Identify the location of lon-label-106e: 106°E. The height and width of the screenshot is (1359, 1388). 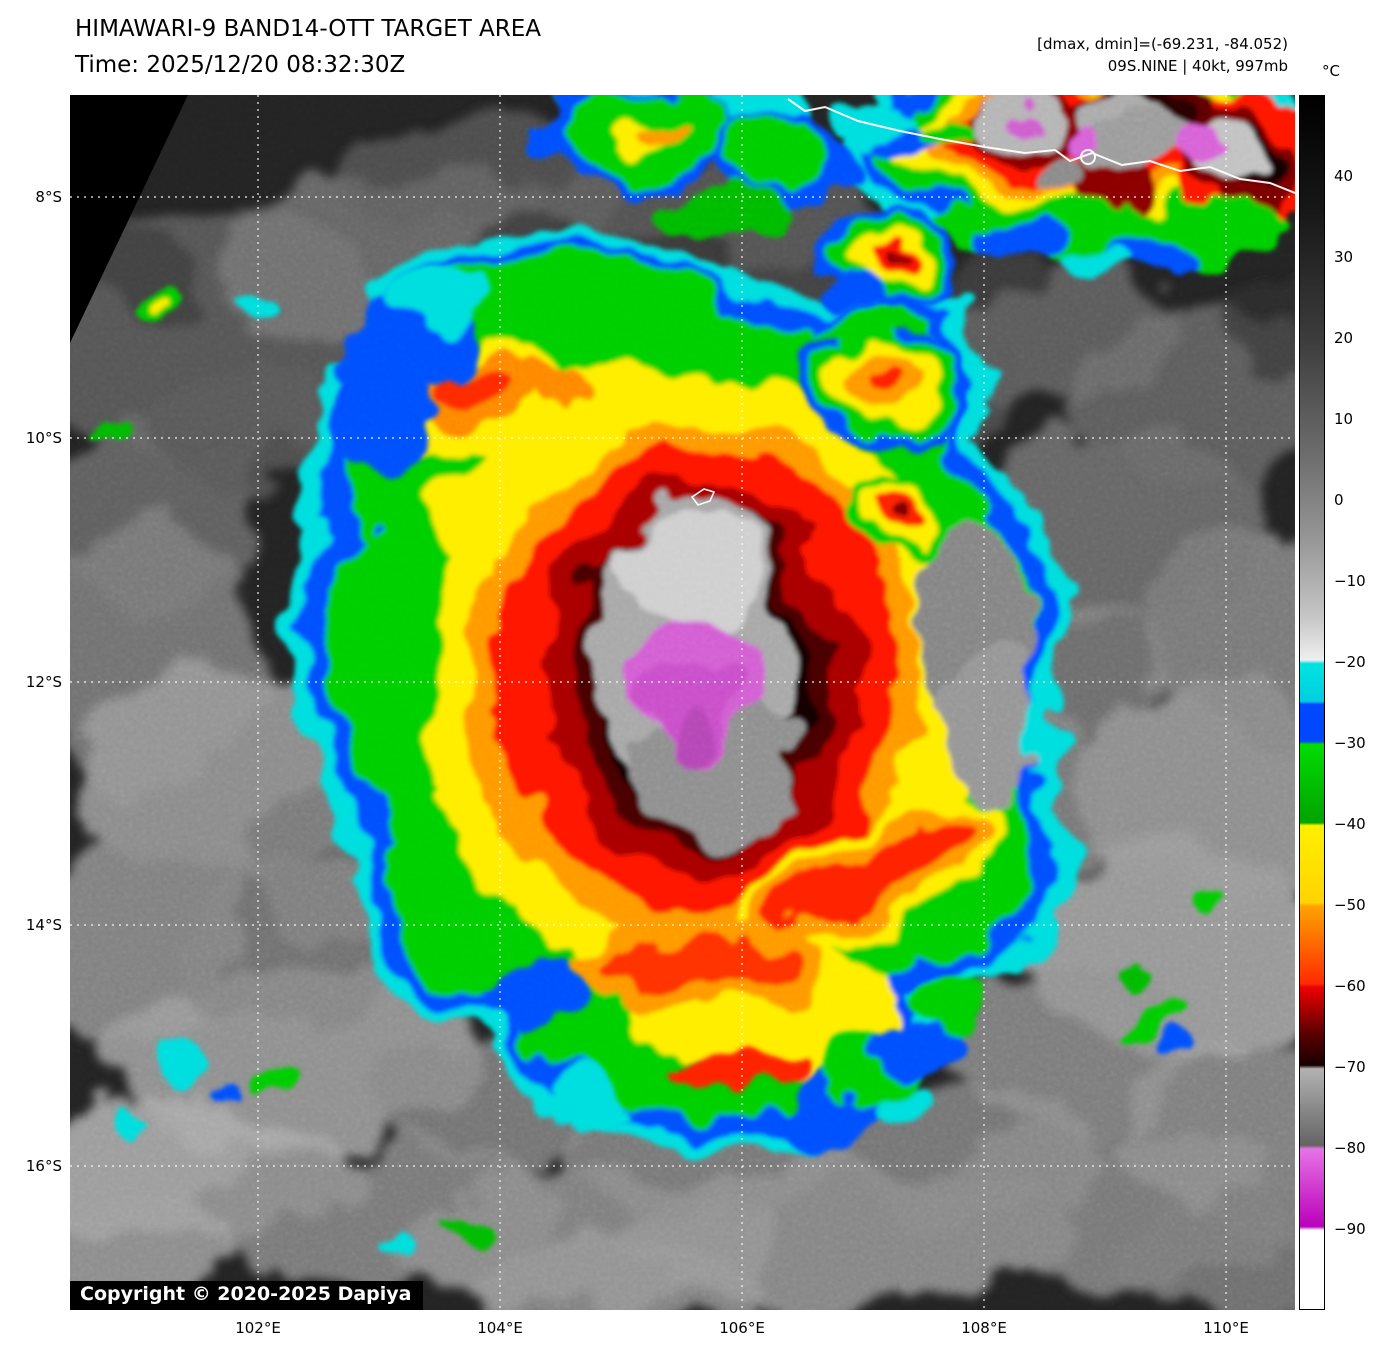
(742, 1328).